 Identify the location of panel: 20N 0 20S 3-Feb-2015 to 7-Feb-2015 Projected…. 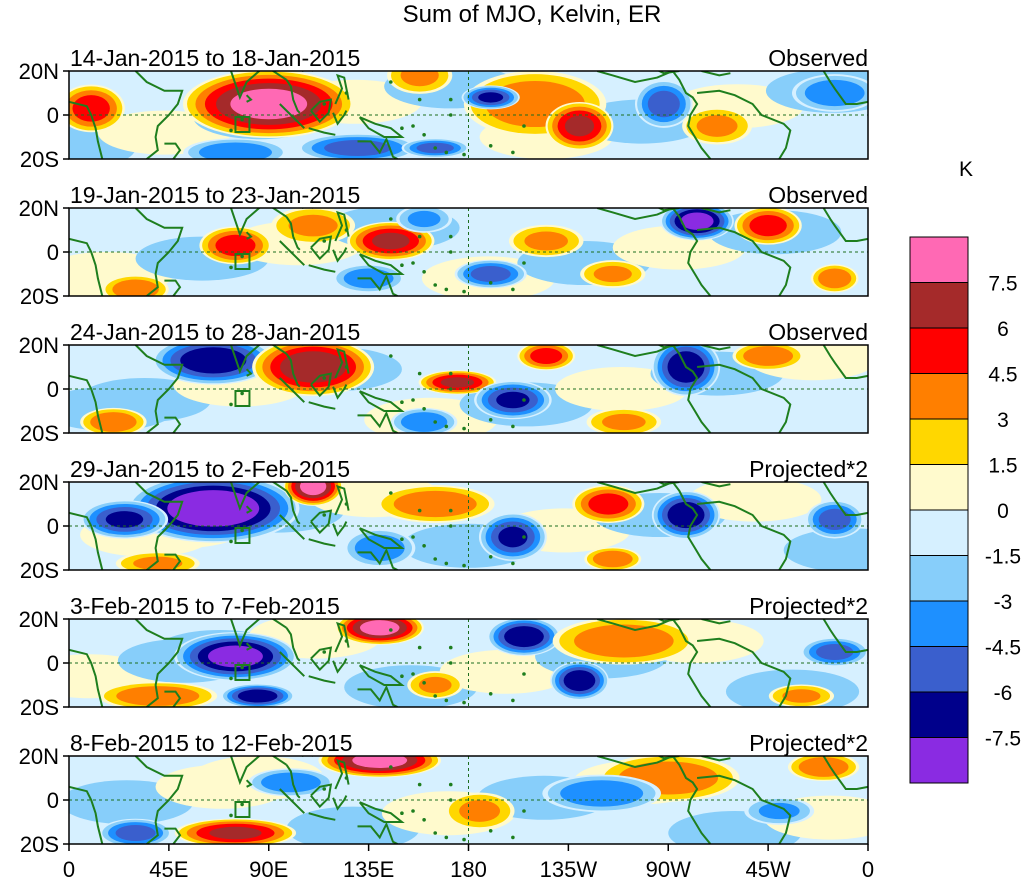
(444, 656).